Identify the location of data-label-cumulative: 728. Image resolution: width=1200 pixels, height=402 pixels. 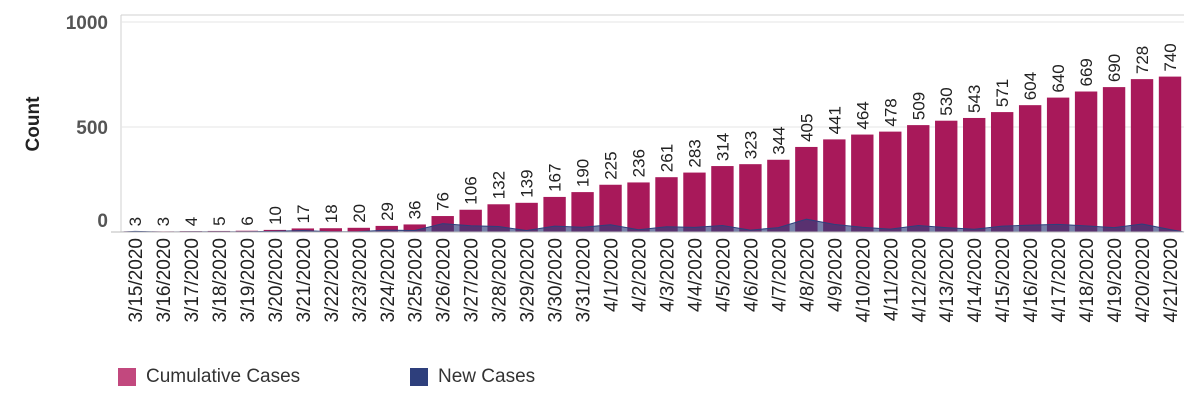
(1142, 60).